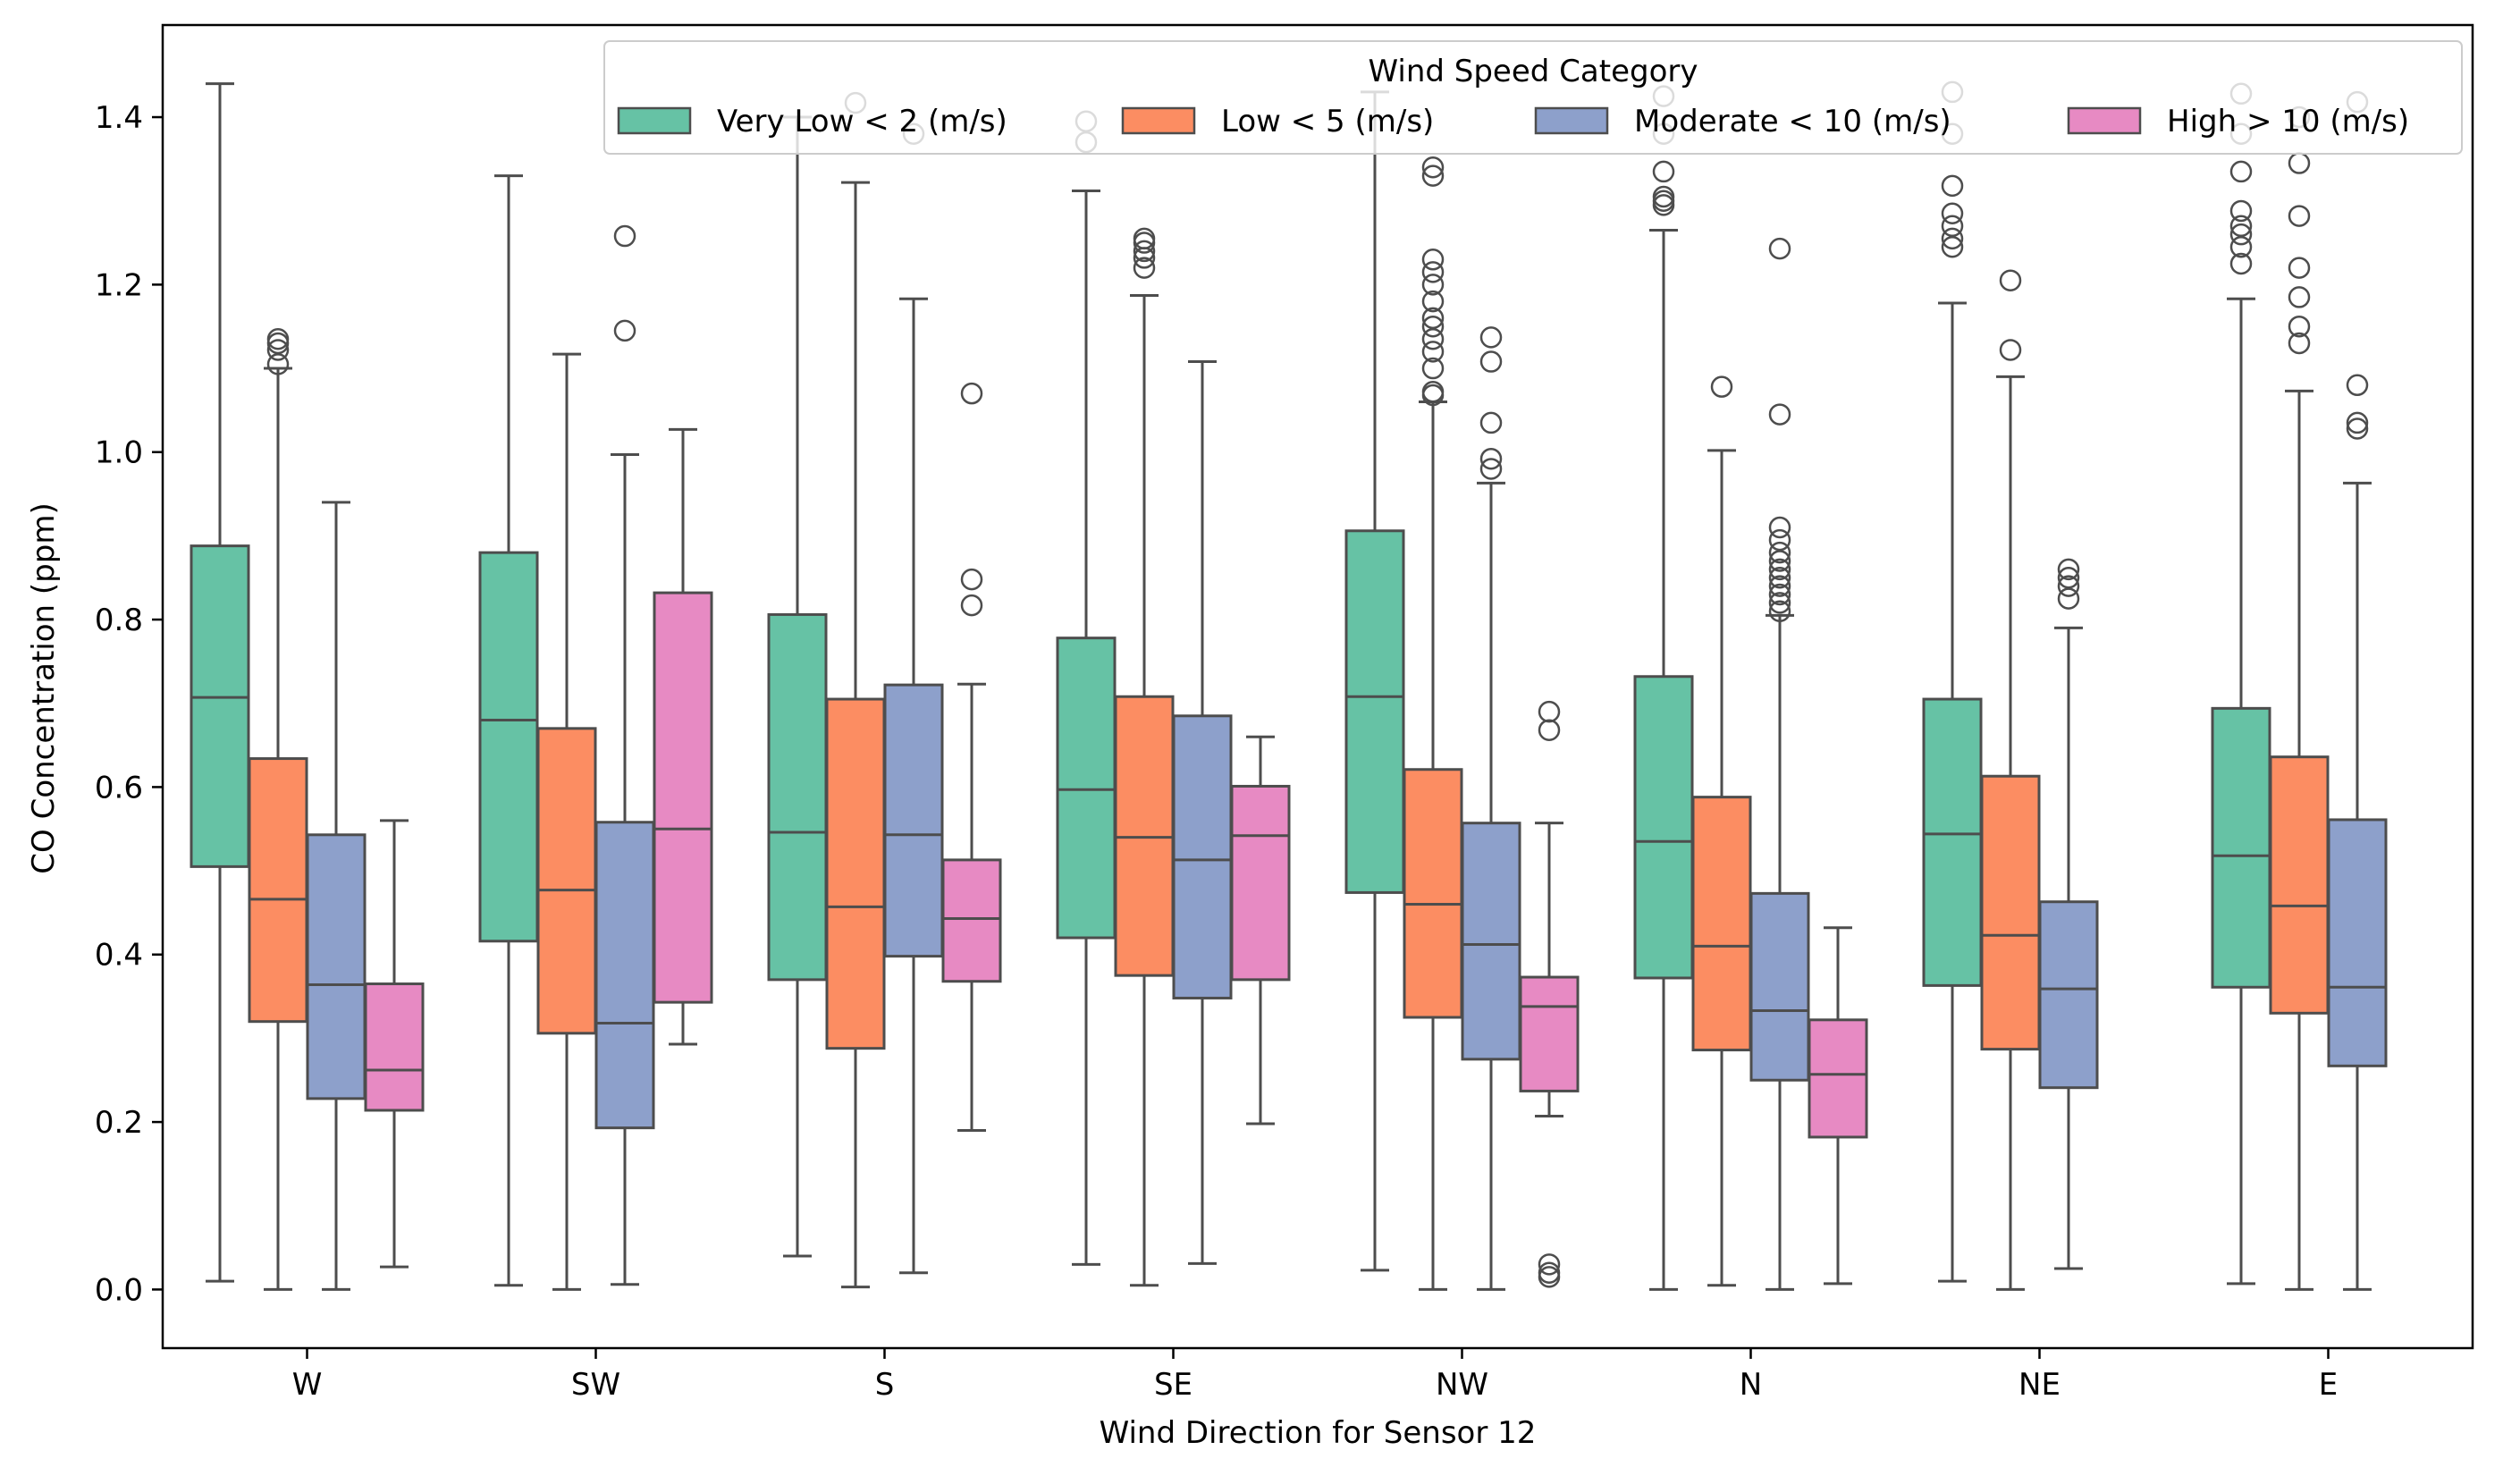  What do you see at coordinates (119, 118) in the screenshot?
I see `y-tick-label: 1.4` at bounding box center [119, 118].